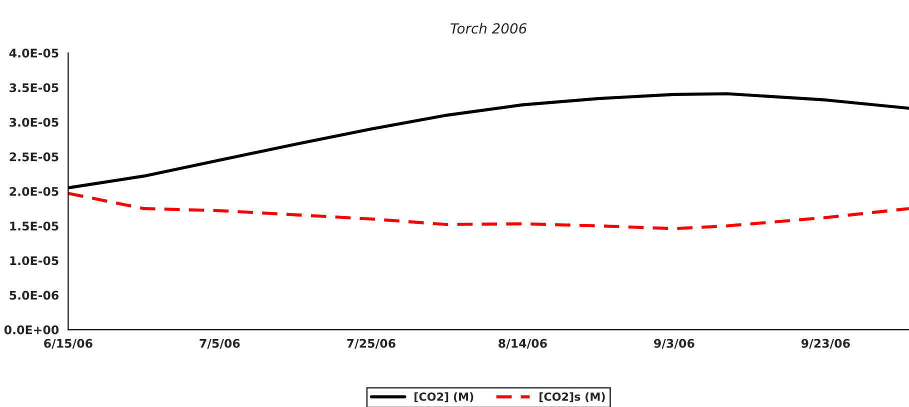 Image resolution: width=909 pixels, height=407 pixels. I want to click on y-tick-label: 2.0E-05, so click(34, 191).